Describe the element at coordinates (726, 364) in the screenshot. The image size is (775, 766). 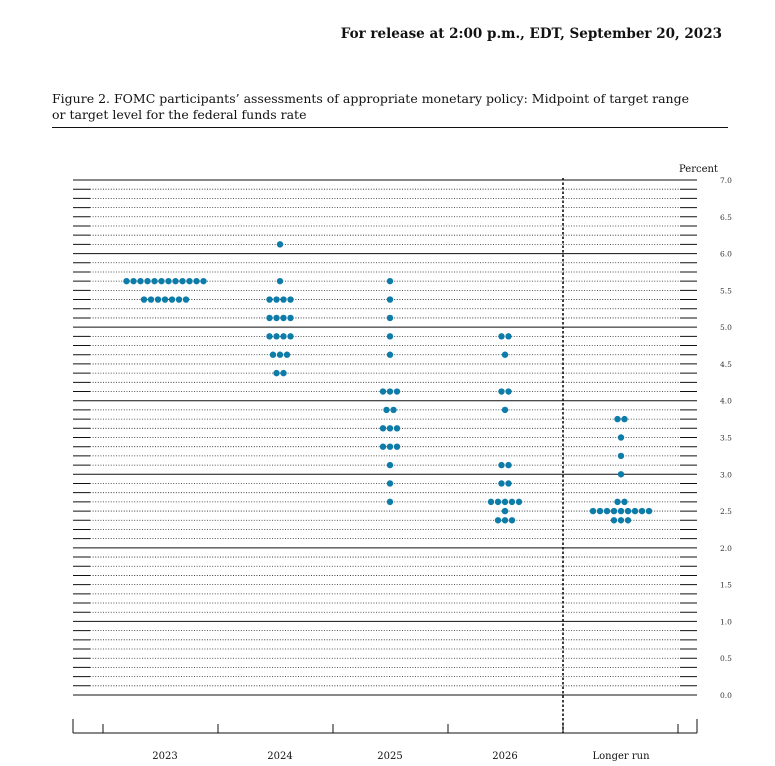
I see `y-tick-label: 4.5` at that location.